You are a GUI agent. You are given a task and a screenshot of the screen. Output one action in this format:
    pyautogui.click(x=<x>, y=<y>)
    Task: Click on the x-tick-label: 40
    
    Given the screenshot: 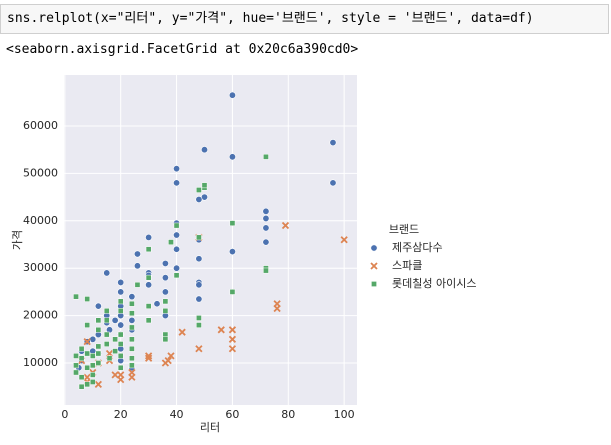 What is the action you would take?
    pyautogui.click(x=177, y=414)
    